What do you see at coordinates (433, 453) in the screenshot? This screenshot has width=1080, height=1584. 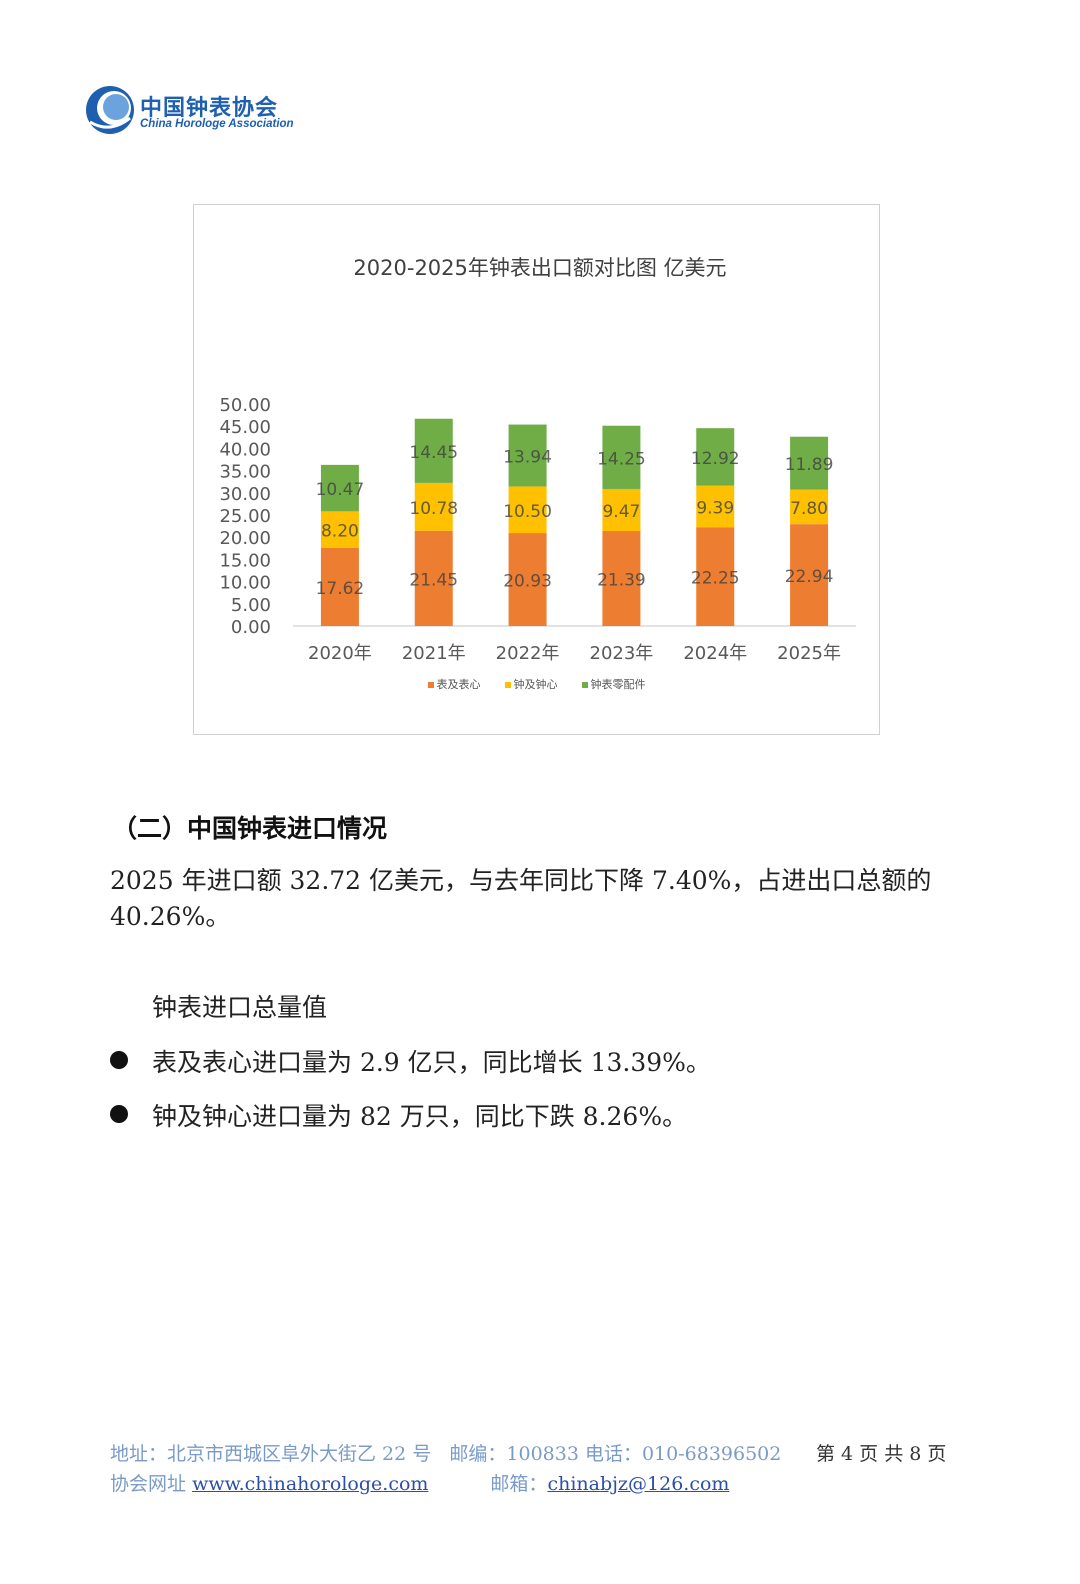 I see `data-label: 14.45` at bounding box center [433, 453].